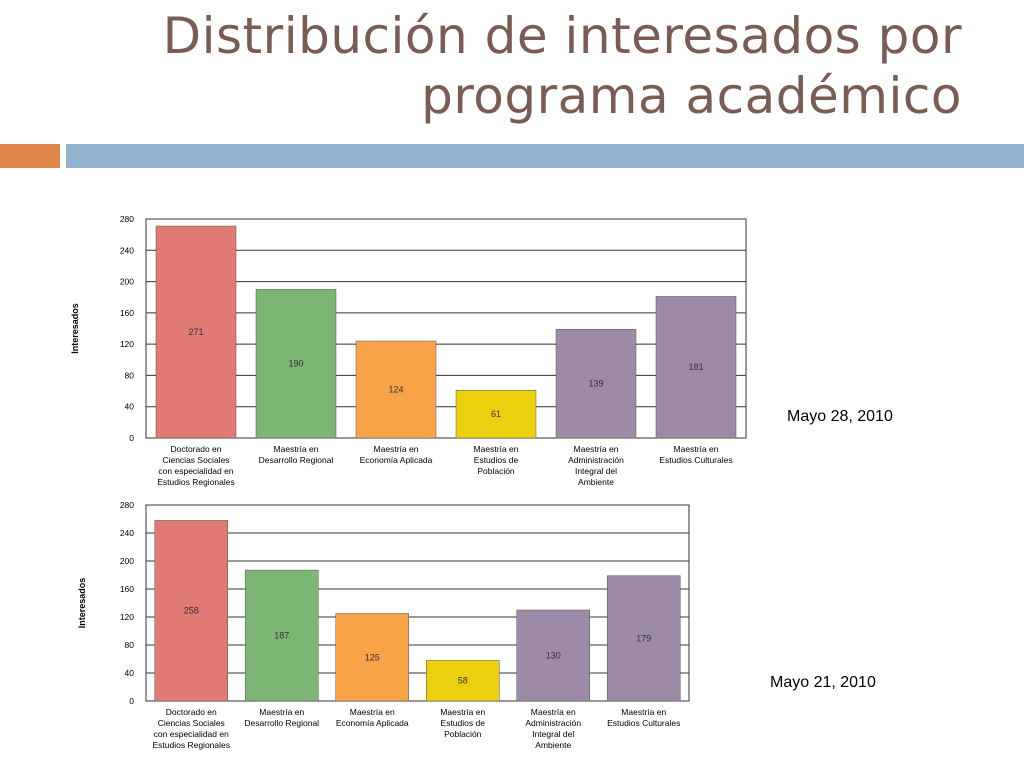 Image resolution: width=1024 pixels, height=768 pixels. I want to click on bar-value-label: 179, so click(643, 638).